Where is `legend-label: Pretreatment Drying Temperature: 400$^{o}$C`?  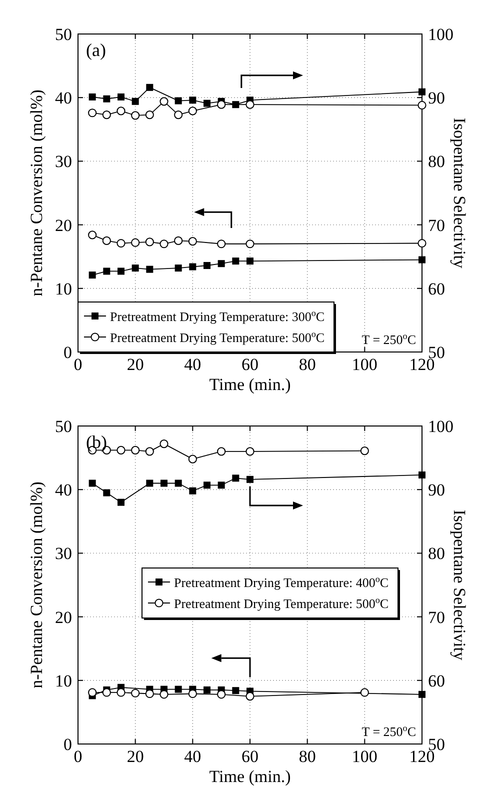 legend-label: Pretreatment Drying Temperature: 400$^{o}$C is located at coordinates (281, 582).